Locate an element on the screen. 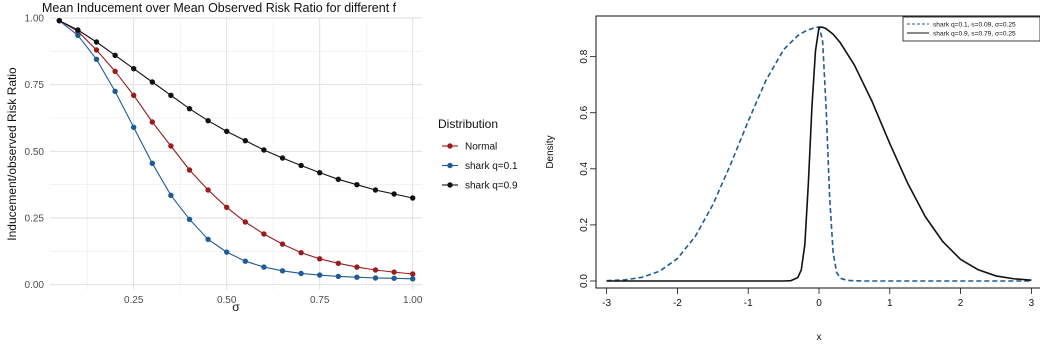 The width and height of the screenshot is (1040, 349). legend-item: shark q=0.1 is located at coordinates (480, 166).